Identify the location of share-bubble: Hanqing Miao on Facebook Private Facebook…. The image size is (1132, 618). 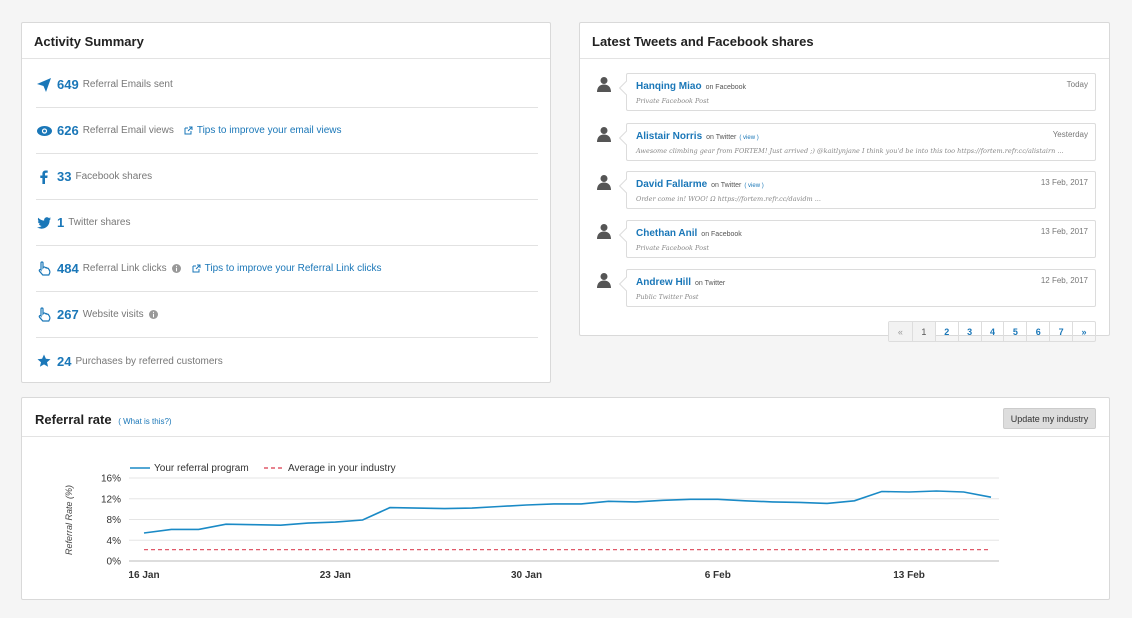
(861, 92).